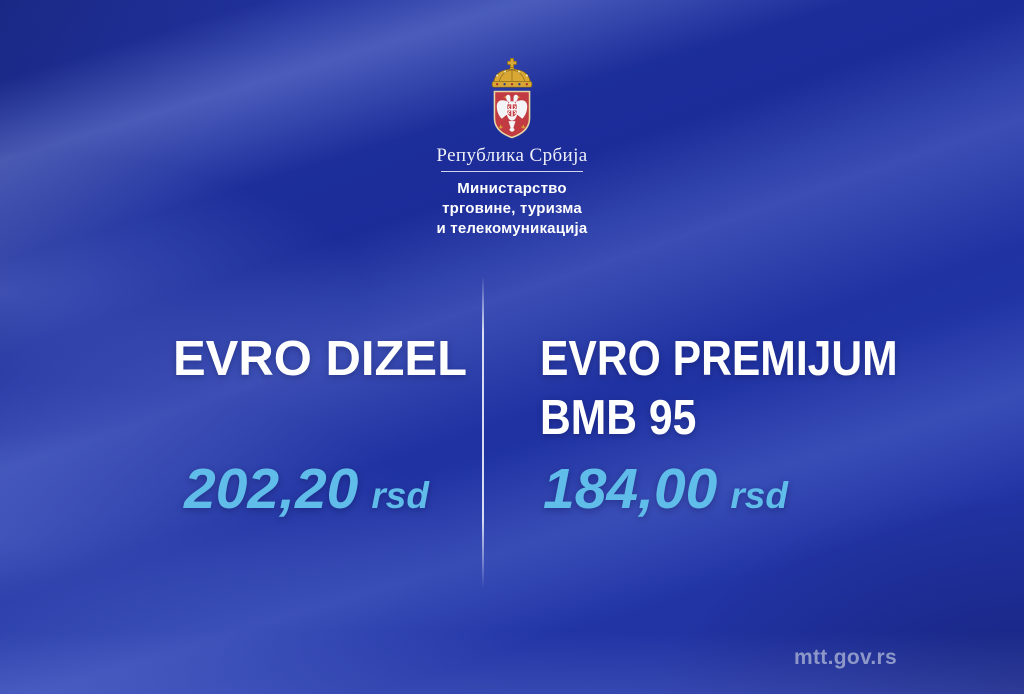 This screenshot has width=1024, height=694. I want to click on column-divider-line, so click(483, 432).